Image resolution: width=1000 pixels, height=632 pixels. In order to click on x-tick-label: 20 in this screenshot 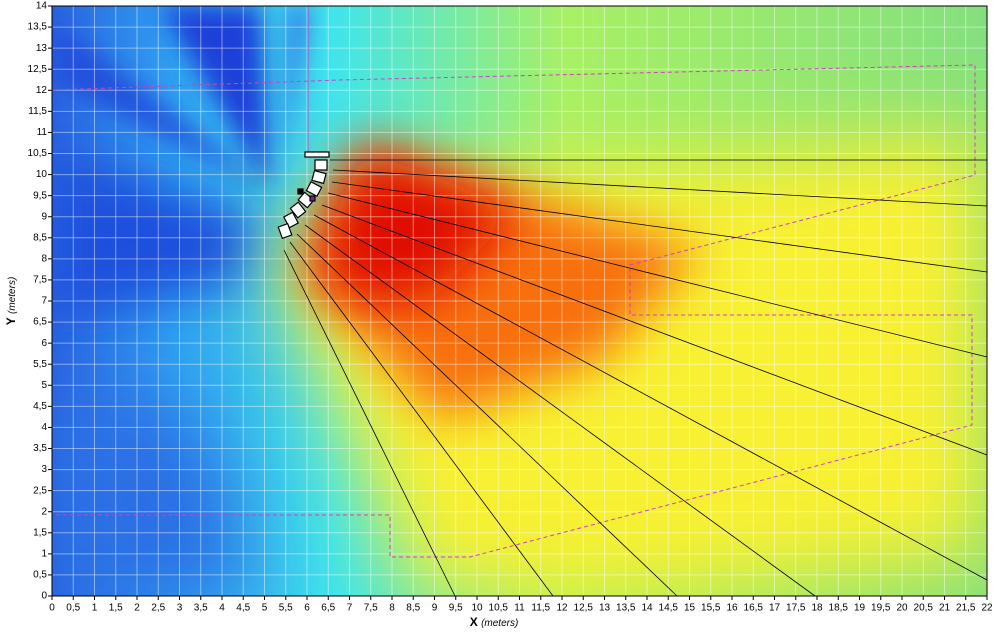, I will do `click(902, 608)`.